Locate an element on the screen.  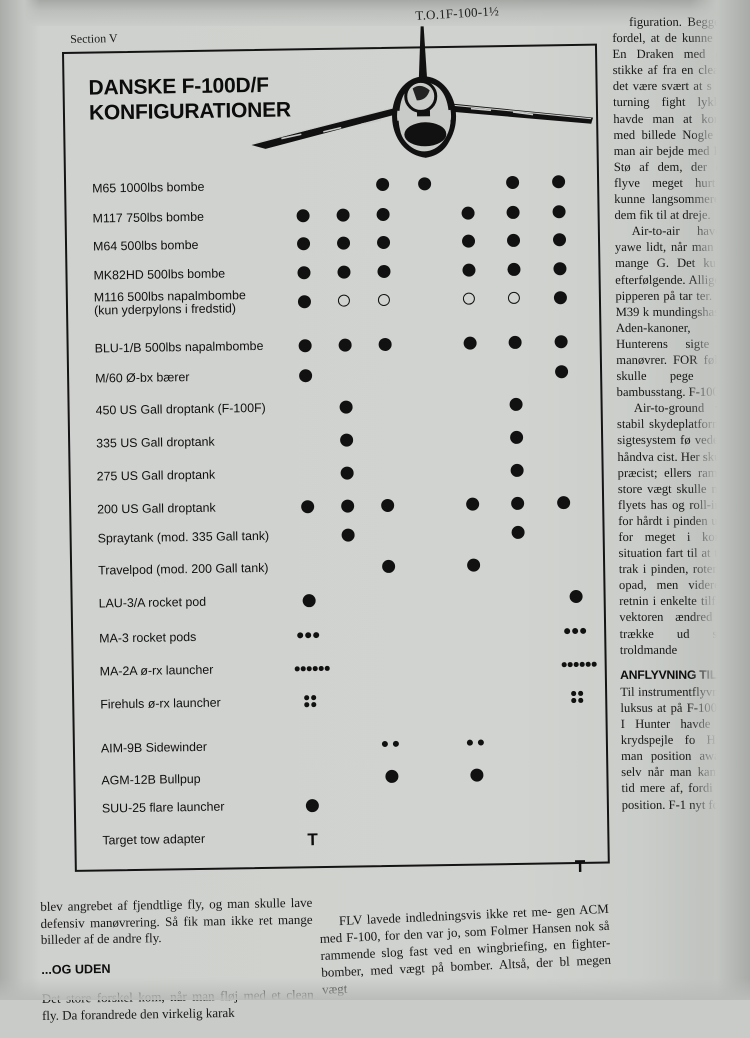
chart-row: 275 US Gall droptank is located at coordinates (336, 479).